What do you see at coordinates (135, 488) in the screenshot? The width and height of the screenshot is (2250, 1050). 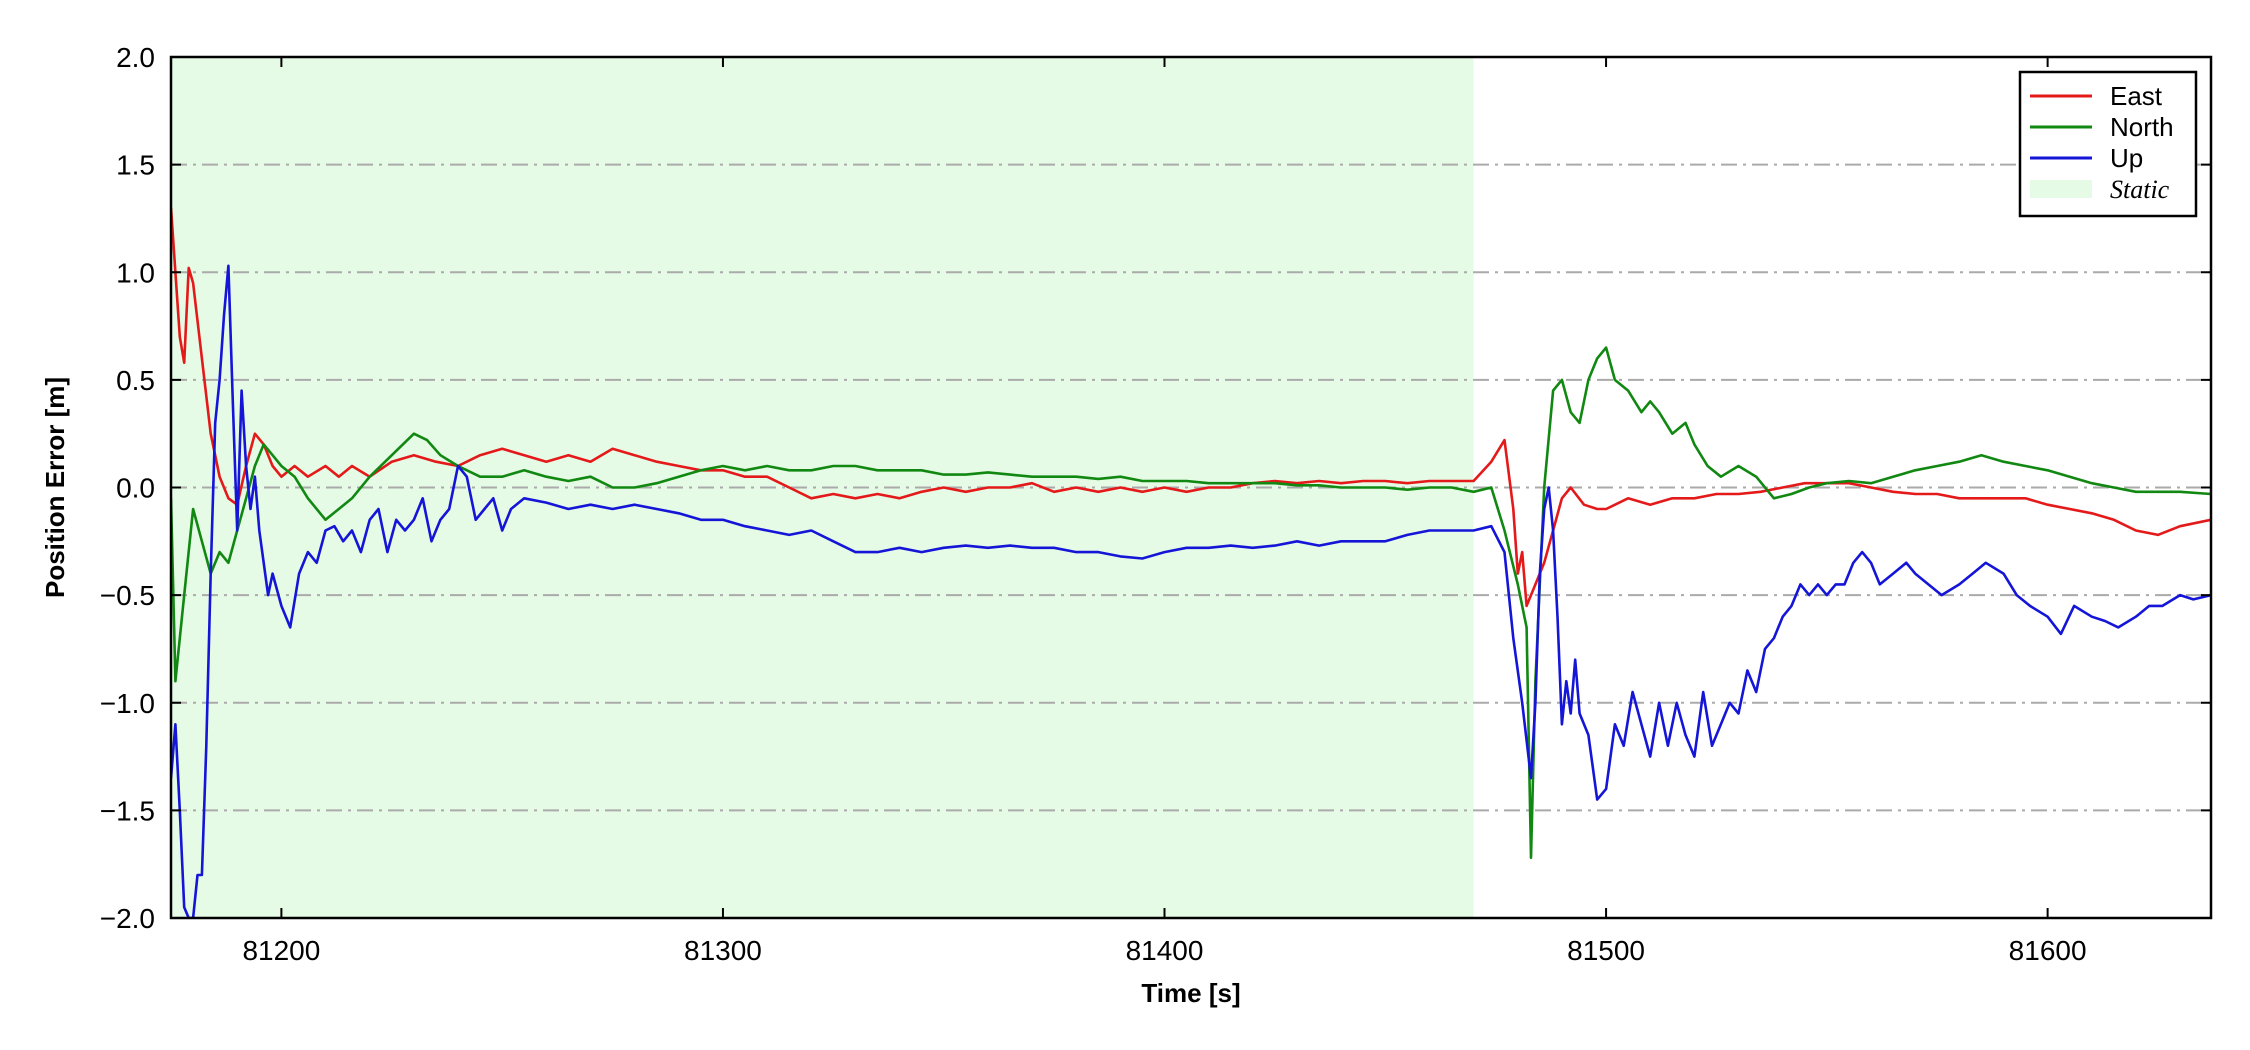 I see `y-tick-label: 0.0` at bounding box center [135, 488].